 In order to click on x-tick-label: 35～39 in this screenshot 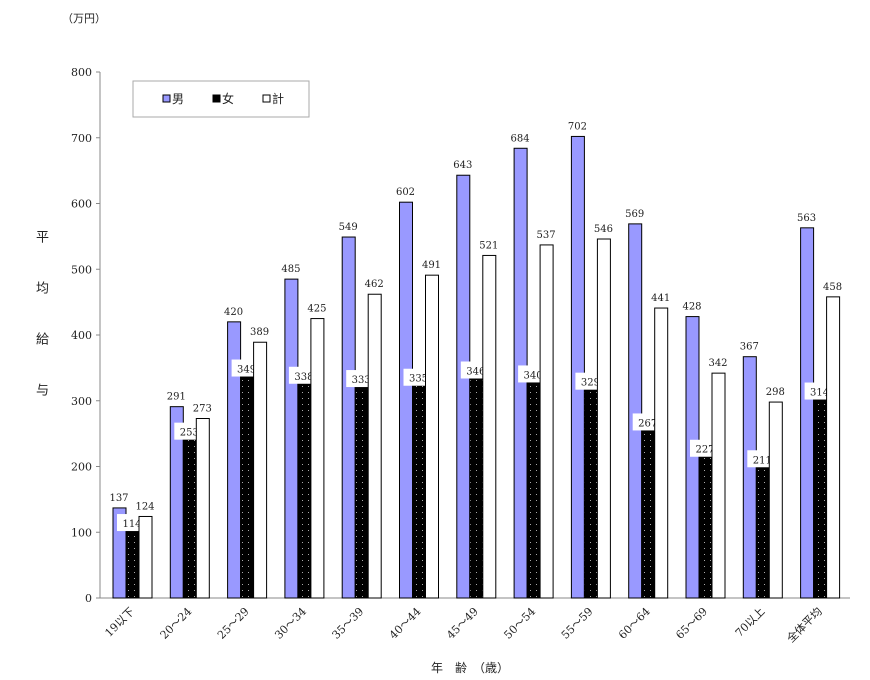, I will do `click(348, 623)`.